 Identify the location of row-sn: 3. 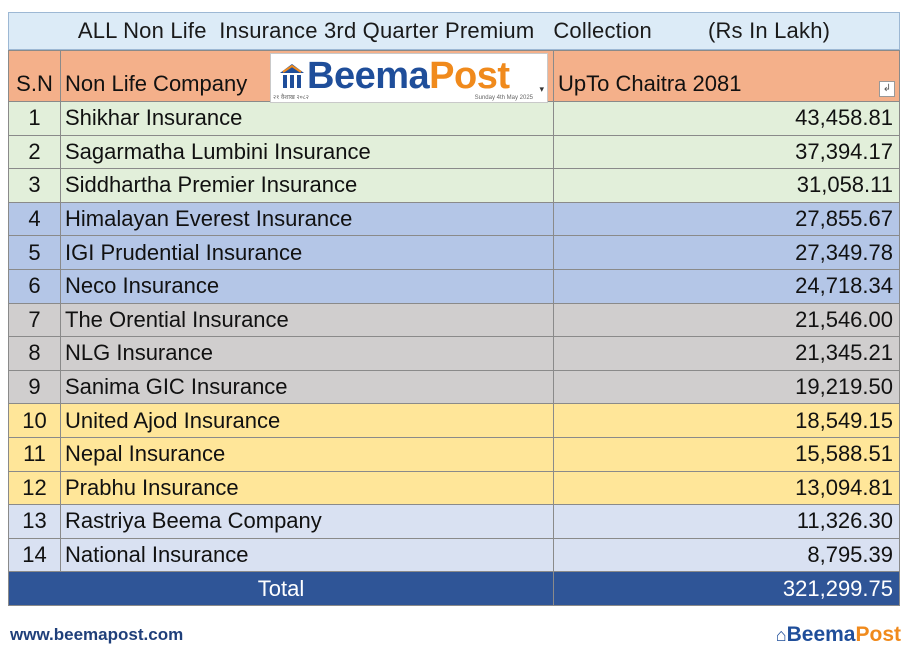
(34, 185).